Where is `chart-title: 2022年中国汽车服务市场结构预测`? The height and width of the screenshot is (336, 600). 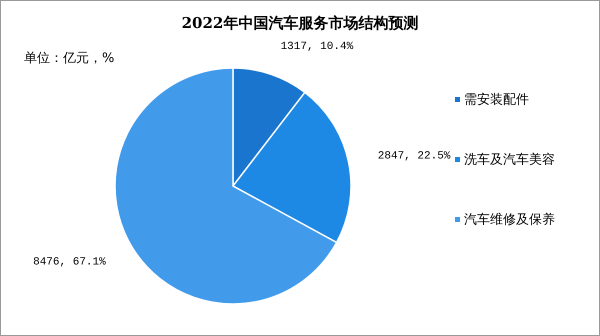
chart-title: 2022年中国汽车服务市场结构预测 is located at coordinates (300, 23).